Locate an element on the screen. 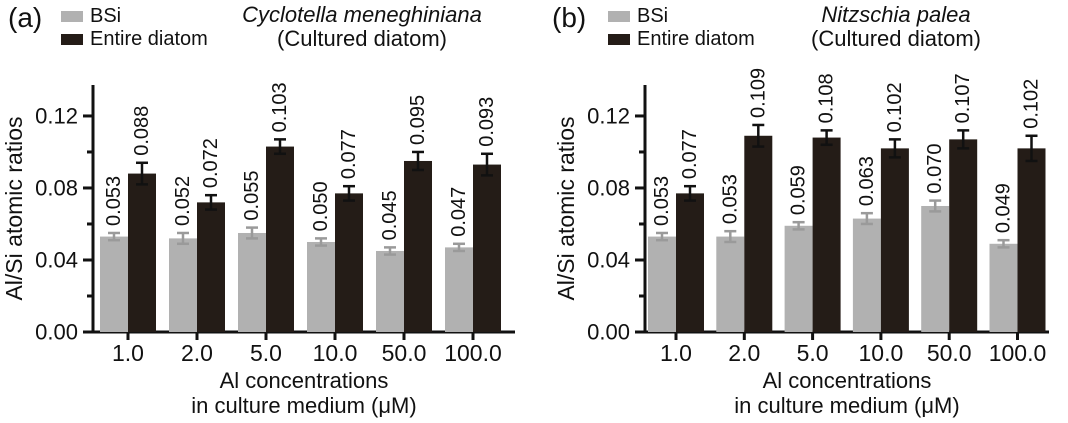  chart-title-b: Nitzschia palea (Cultured diatom) is located at coordinates (896, 27).